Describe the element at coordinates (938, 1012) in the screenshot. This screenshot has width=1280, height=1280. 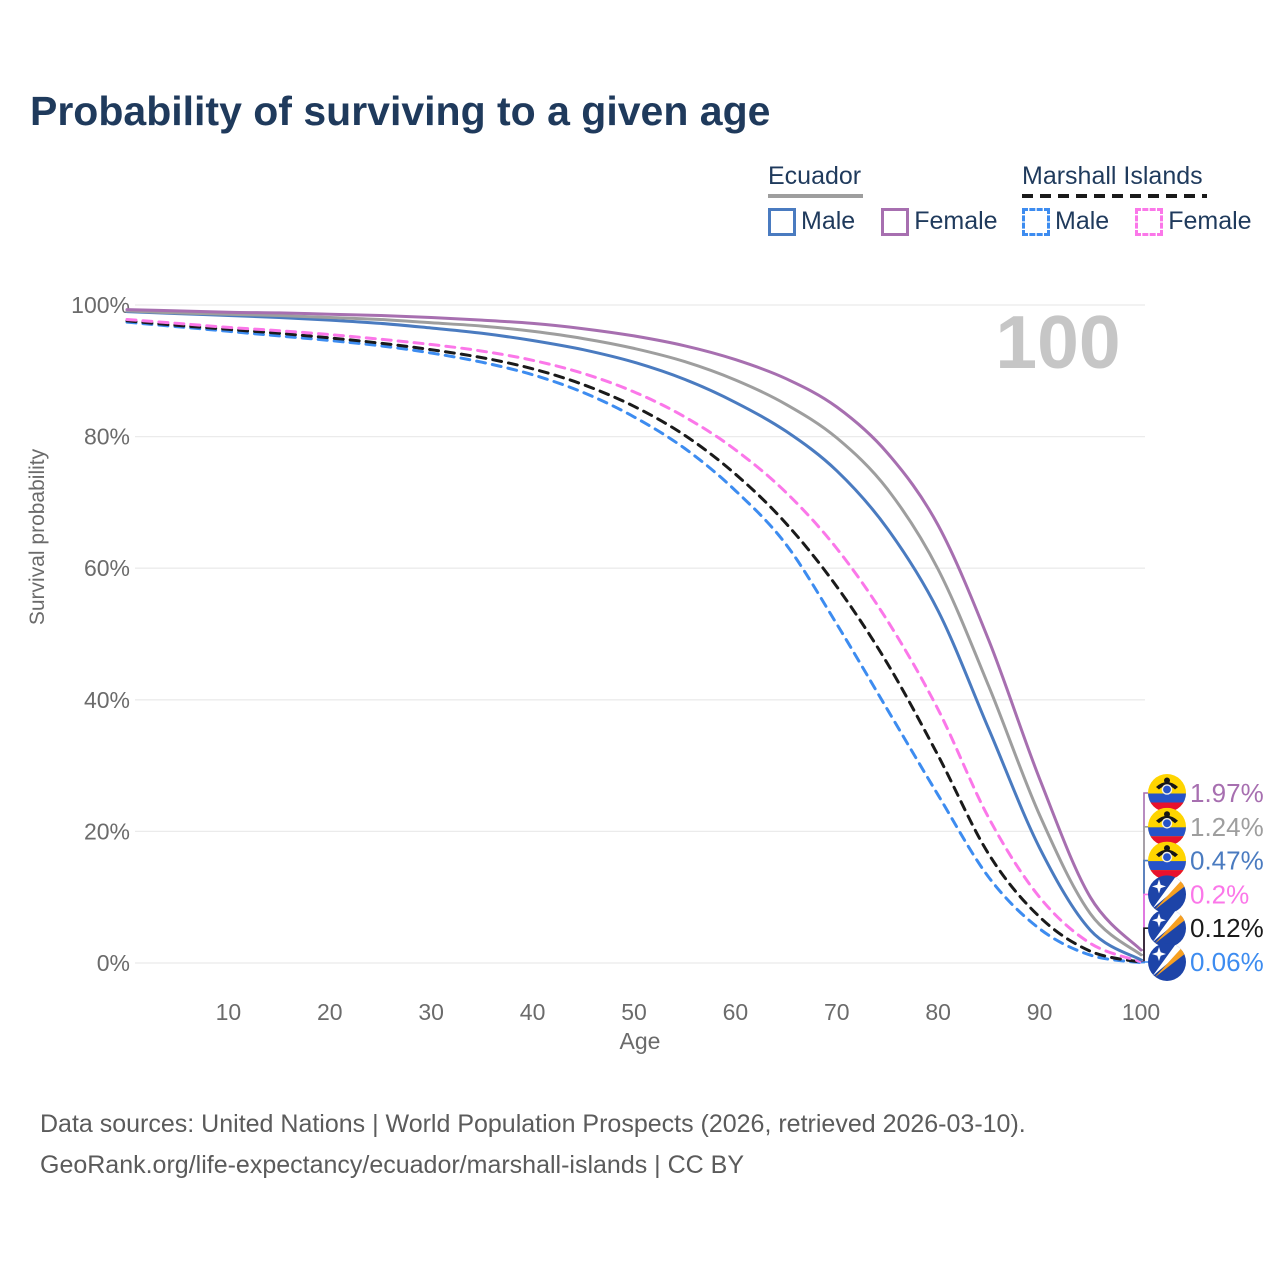
I see `x-tick-label: 80` at that location.